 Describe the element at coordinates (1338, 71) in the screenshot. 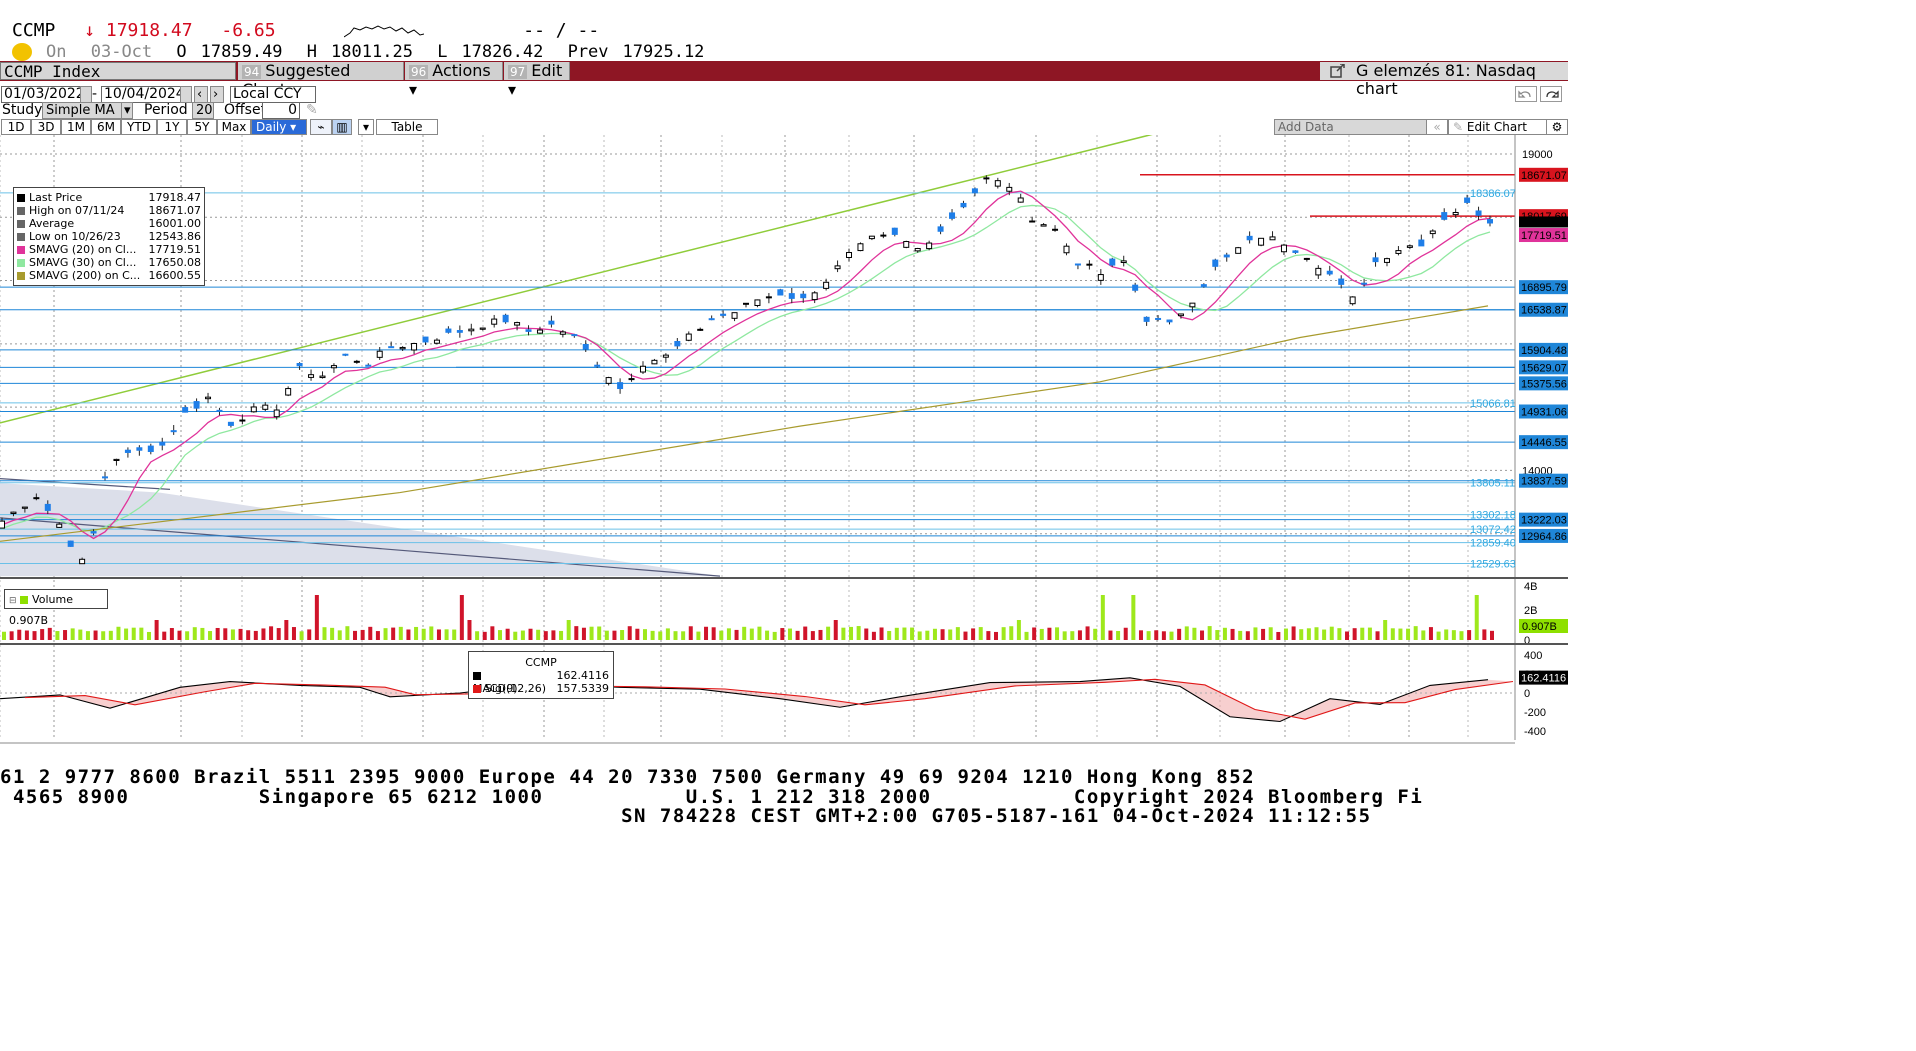

I see `external-link-icon` at that location.